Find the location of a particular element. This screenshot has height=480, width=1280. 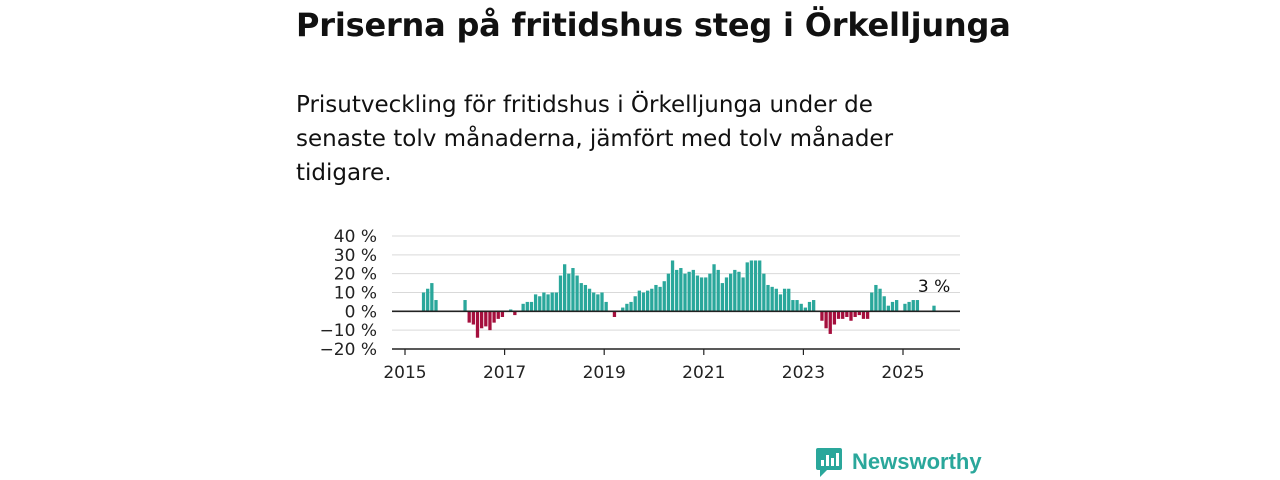

y-tick-label: 30 % is located at coordinates (355, 256).